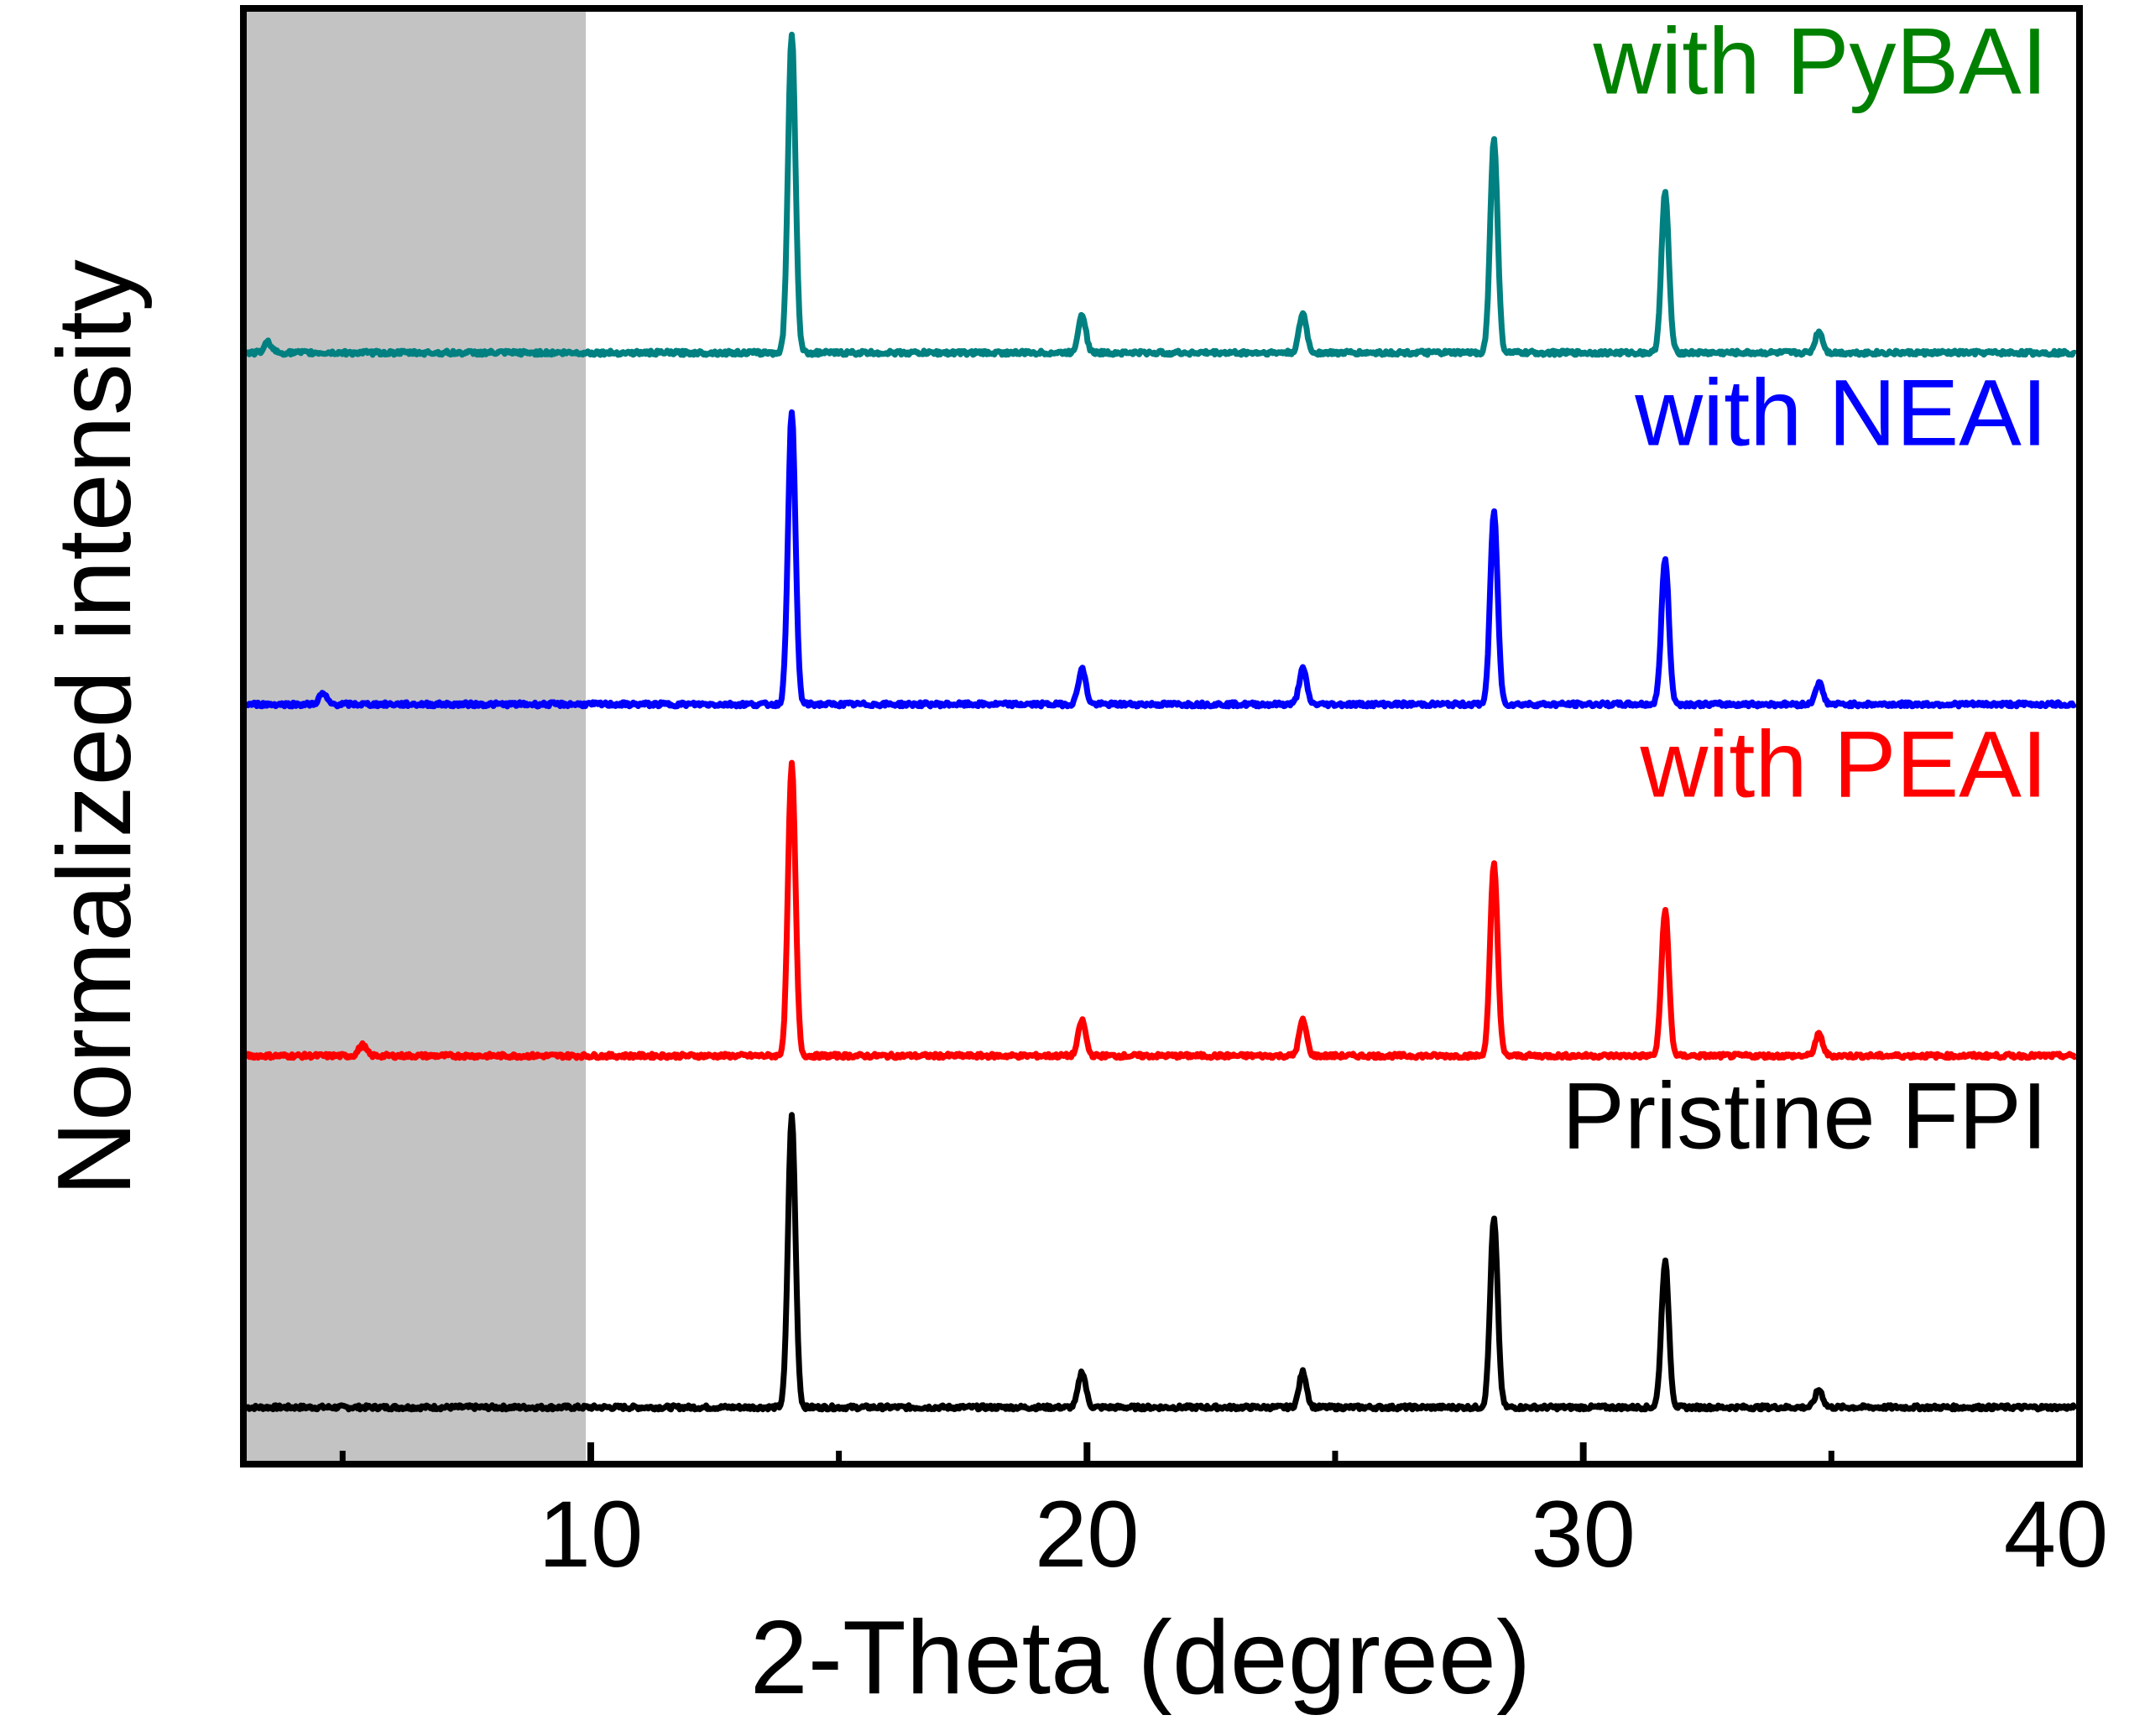  Describe the element at coordinates (1140, 1658) in the screenshot. I see `x-axis-label: 2-Theta (degree)` at that location.